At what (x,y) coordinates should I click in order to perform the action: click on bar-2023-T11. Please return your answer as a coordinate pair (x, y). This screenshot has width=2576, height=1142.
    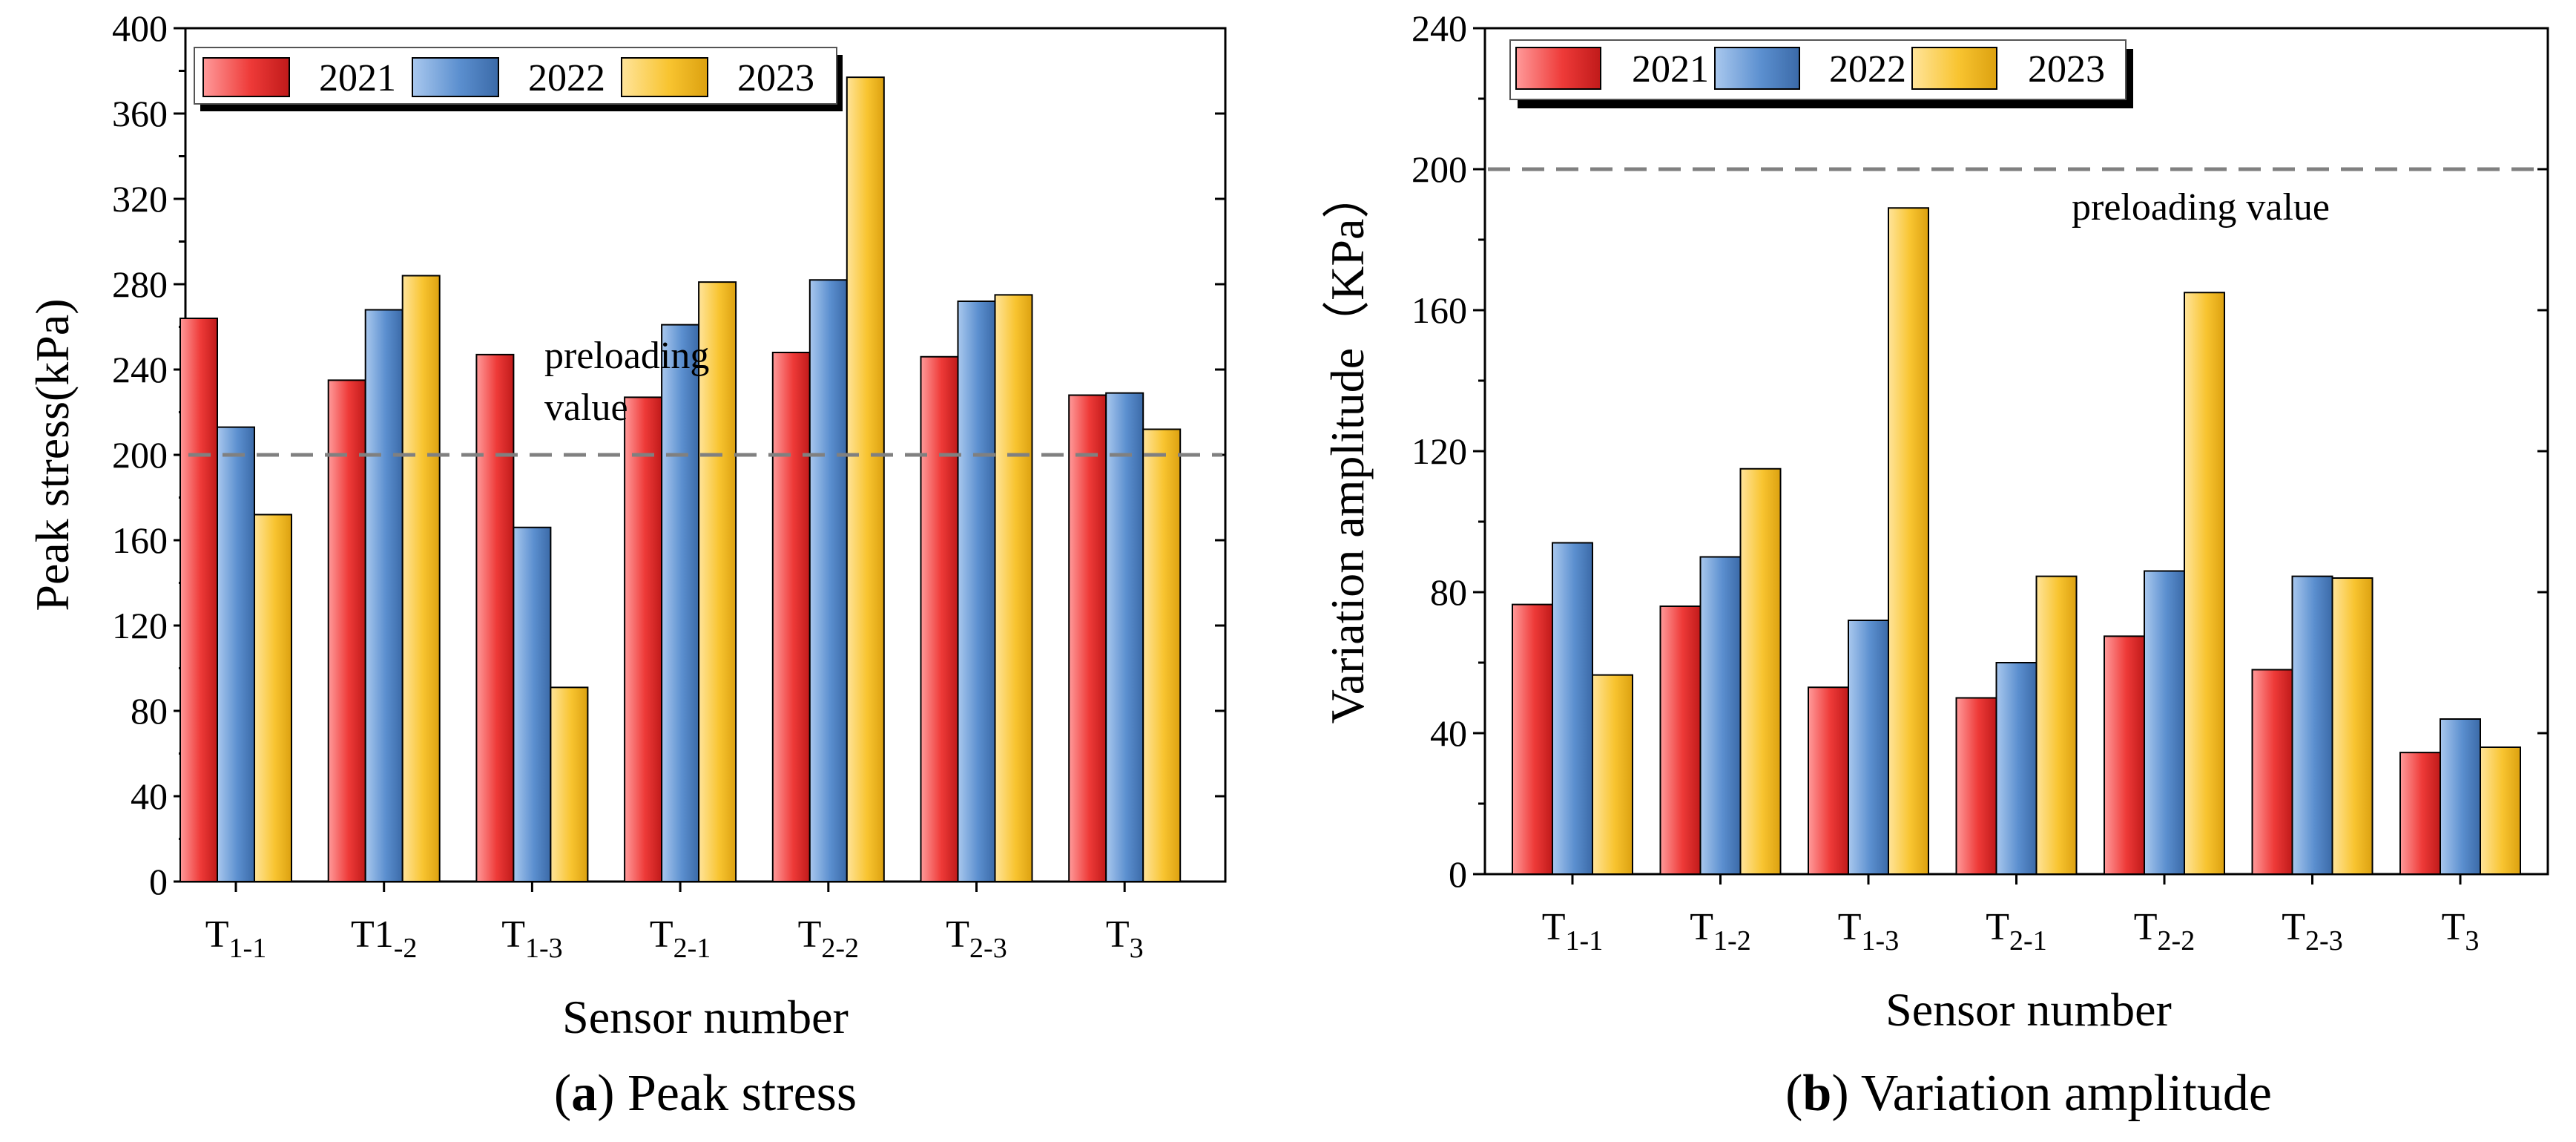
    Looking at the image, I should click on (1612, 774).